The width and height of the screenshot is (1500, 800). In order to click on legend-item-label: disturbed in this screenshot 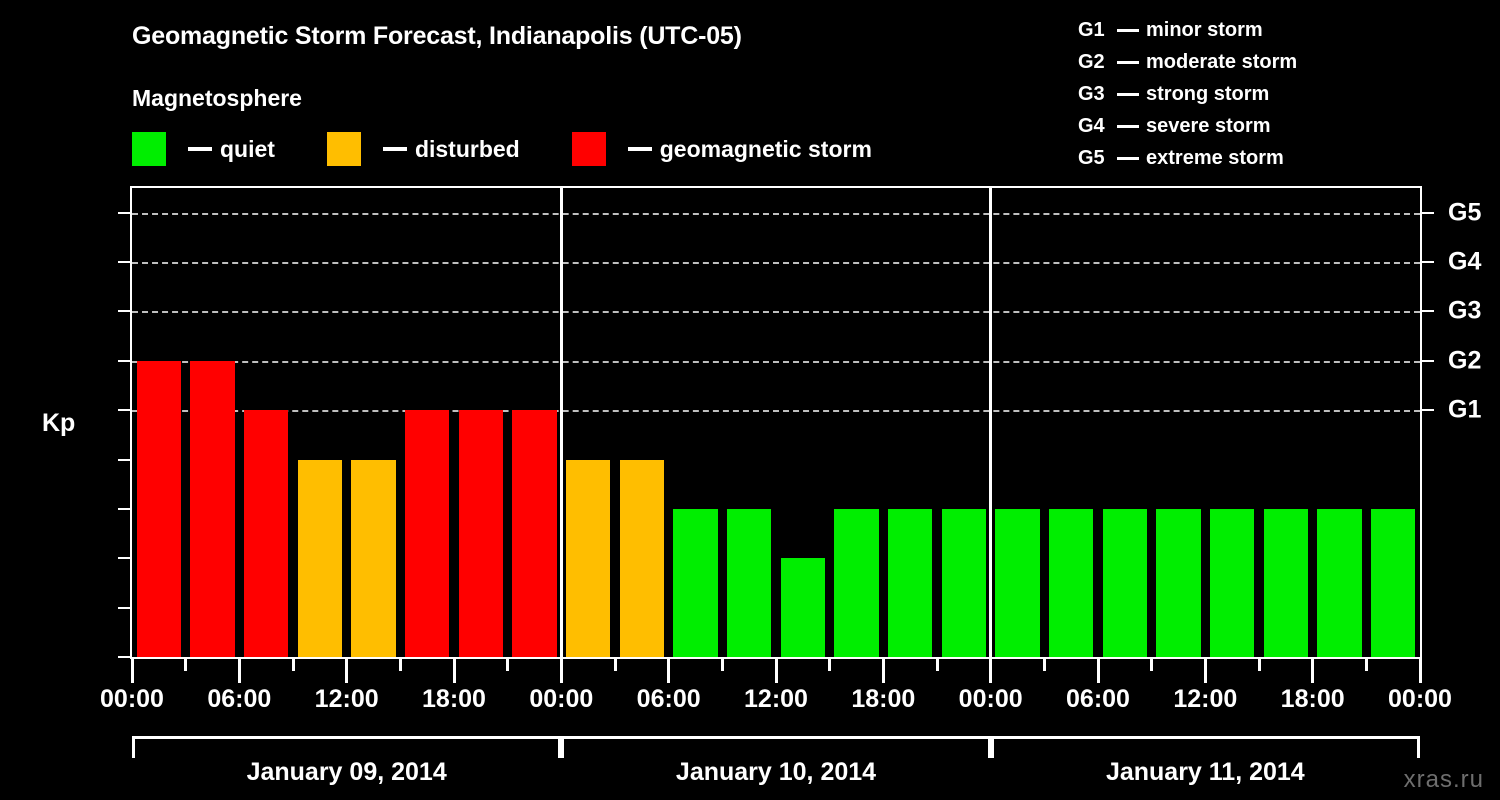, I will do `click(467, 148)`.